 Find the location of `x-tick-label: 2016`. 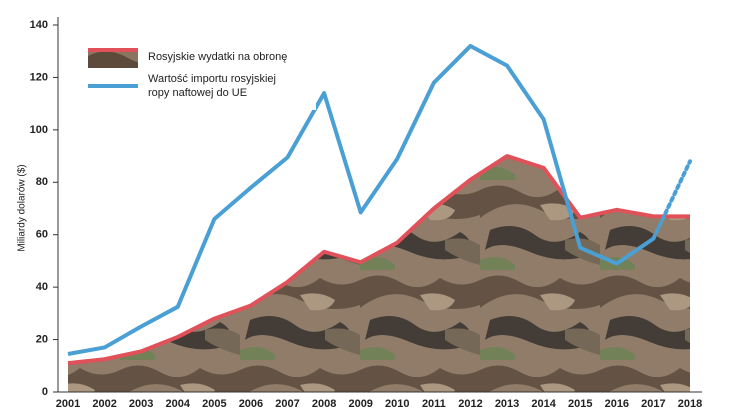

x-tick-label: 2016 is located at coordinates (617, 404).